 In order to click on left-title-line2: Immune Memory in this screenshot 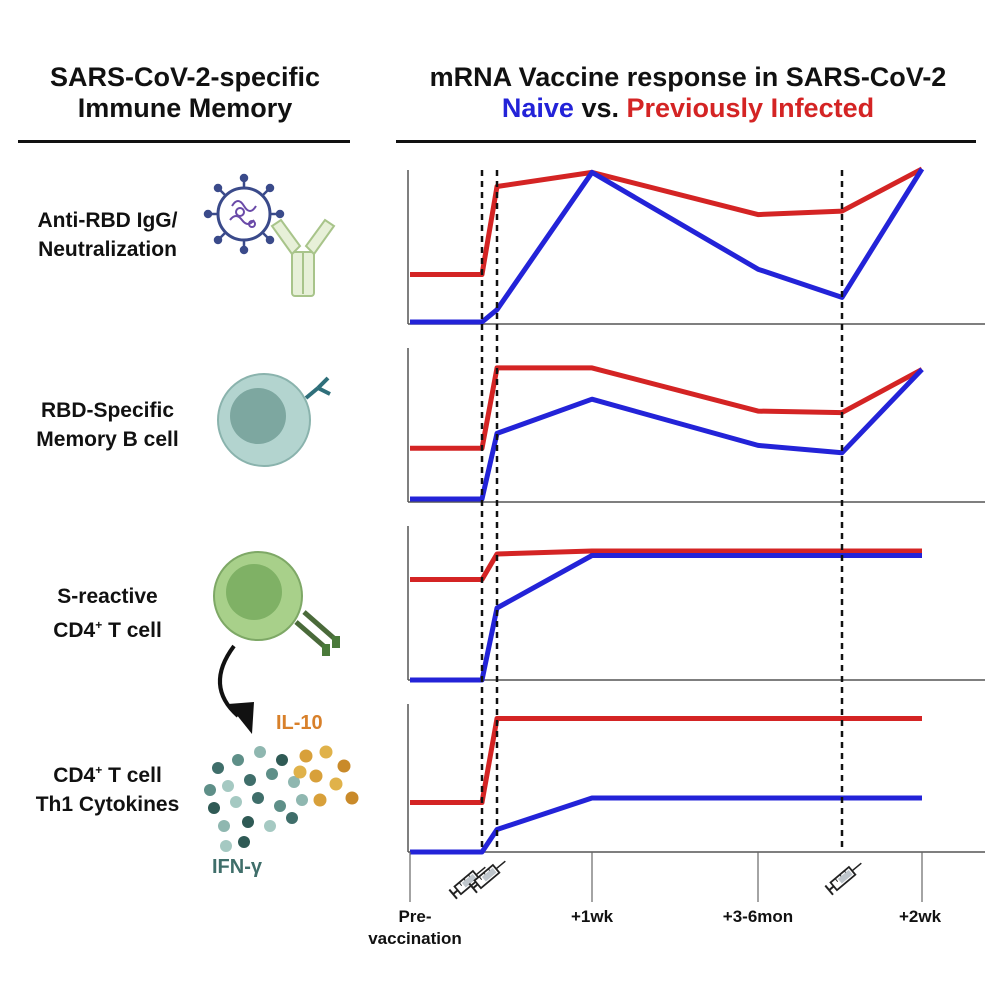, I will do `click(185, 108)`.